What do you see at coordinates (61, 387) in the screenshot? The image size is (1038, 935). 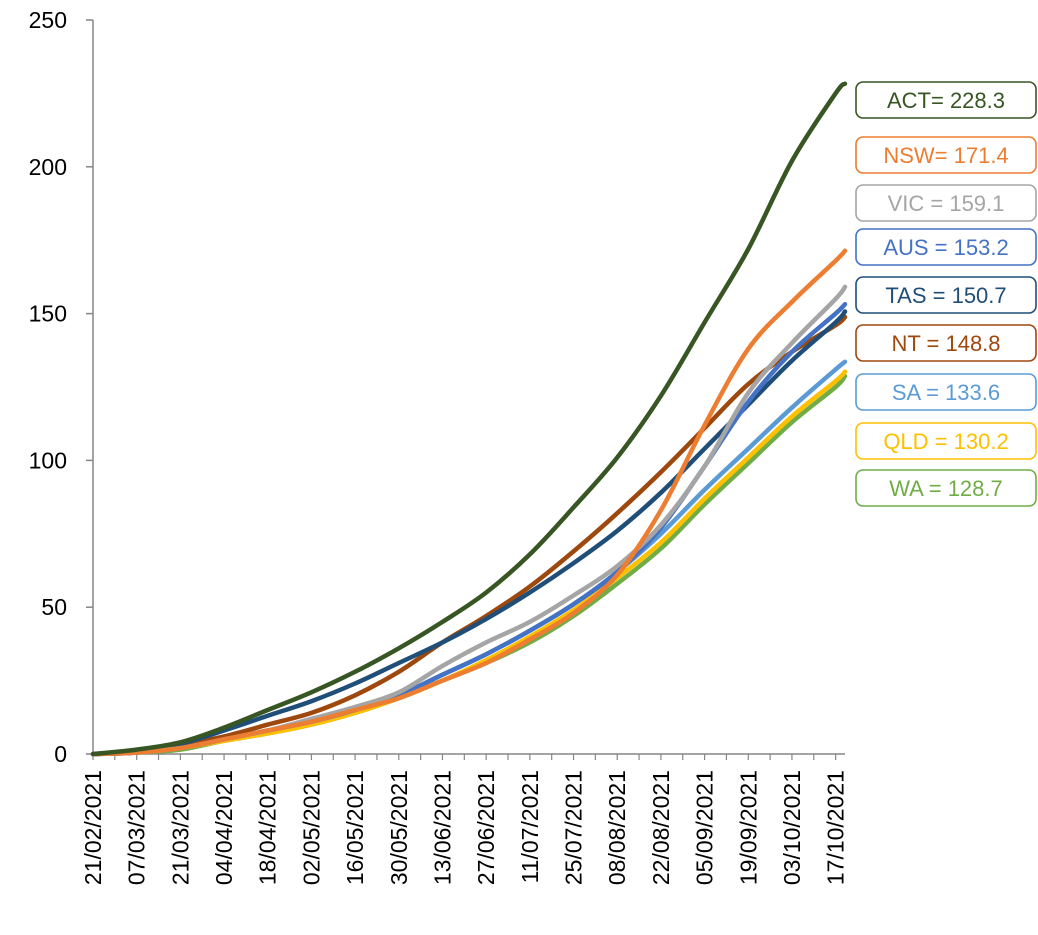 I see `y-axis: 0 50 100 150 200 250` at bounding box center [61, 387].